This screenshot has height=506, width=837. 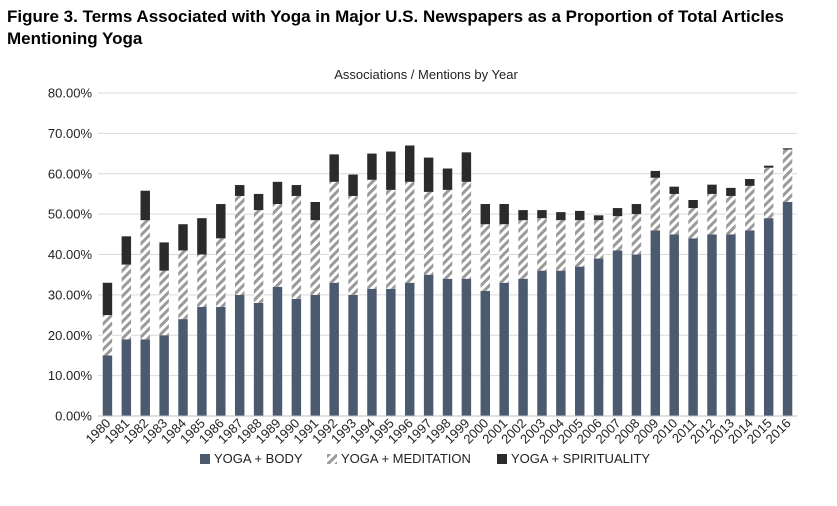 I want to click on legend-label: YOGA + MEDITATION, so click(x=406, y=458).